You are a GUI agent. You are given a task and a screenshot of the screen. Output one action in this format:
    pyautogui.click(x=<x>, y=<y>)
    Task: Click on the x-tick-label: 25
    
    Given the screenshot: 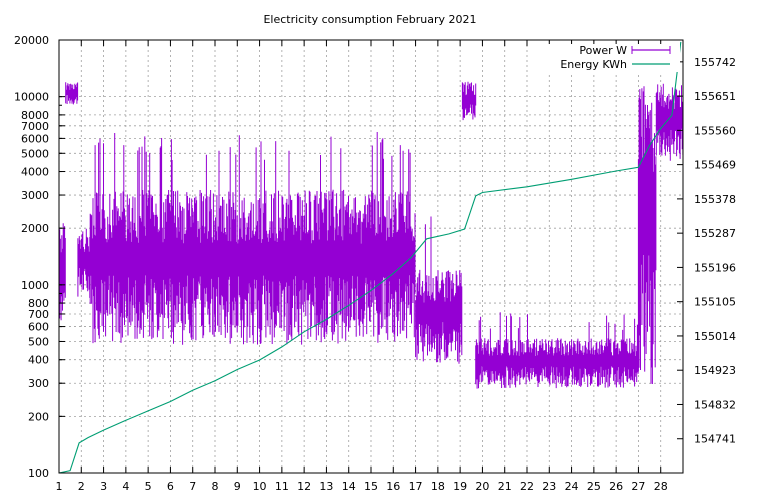 What is the action you would take?
    pyautogui.click(x=594, y=486)
    